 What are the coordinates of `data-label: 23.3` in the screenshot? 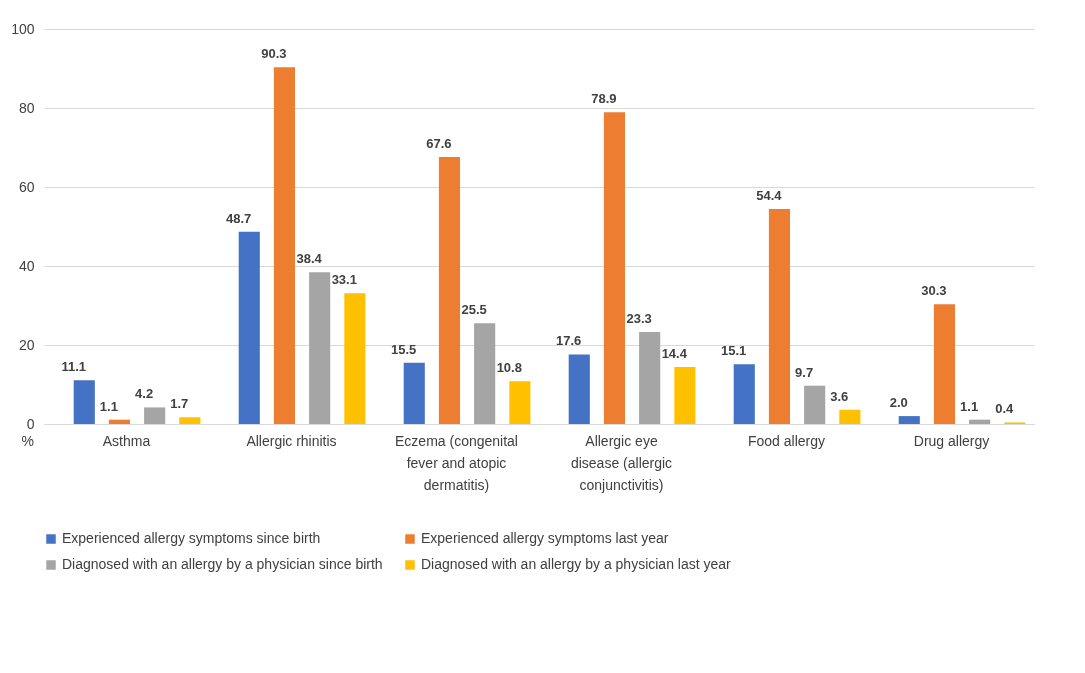 It's located at (639, 318).